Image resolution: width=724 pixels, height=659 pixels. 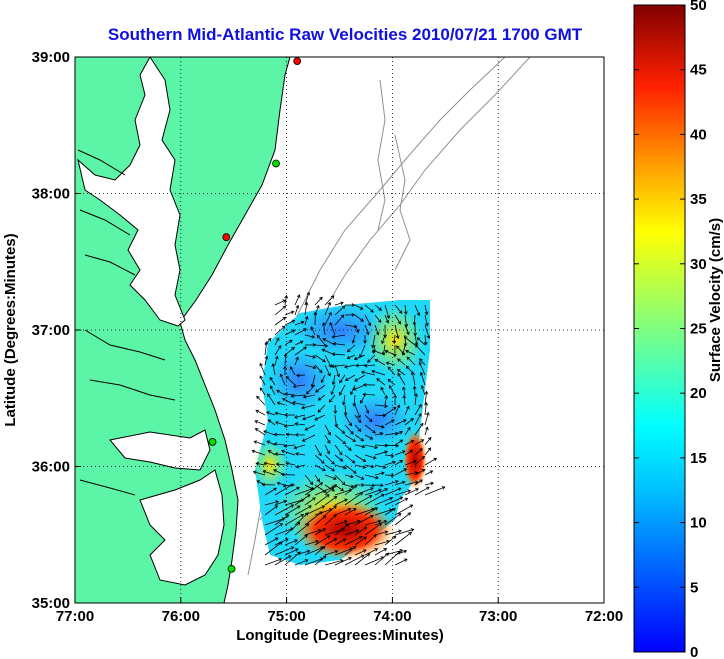 What do you see at coordinates (698, 199) in the screenshot?
I see `colorbar-tick-label: 35` at bounding box center [698, 199].